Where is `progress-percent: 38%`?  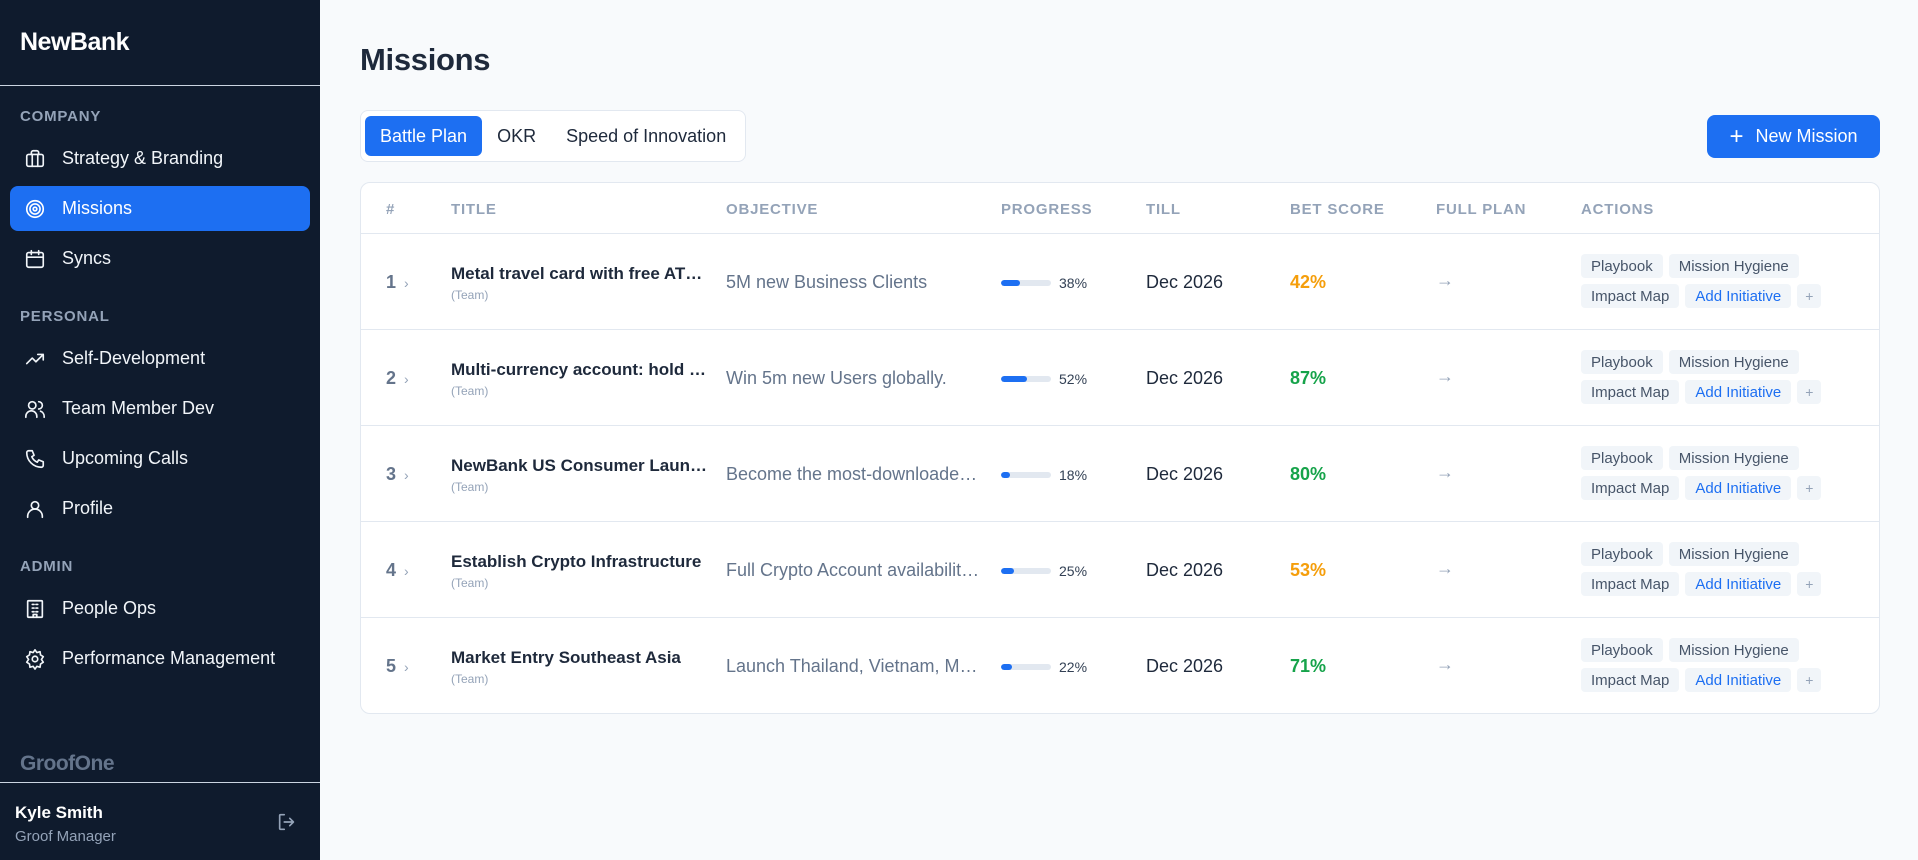 progress-percent: 38% is located at coordinates (1073, 283).